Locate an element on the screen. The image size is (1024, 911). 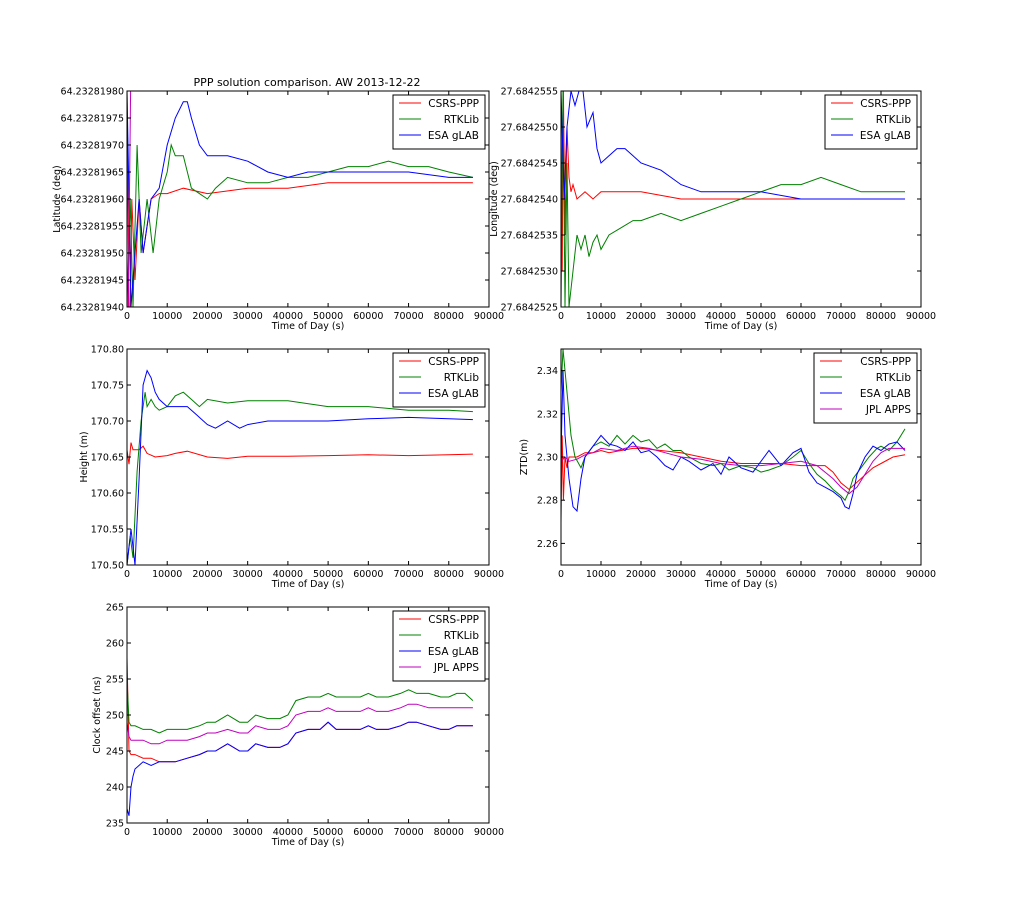
legend-label-lon: CSRS-PPP is located at coordinates (885, 104).